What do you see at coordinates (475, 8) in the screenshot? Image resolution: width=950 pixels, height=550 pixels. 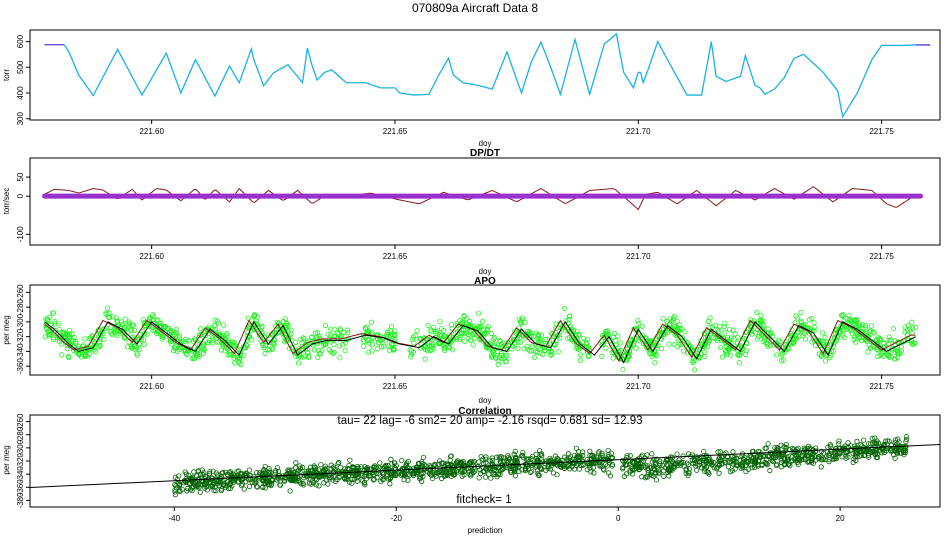 I see `figure-title: 070809a Aircraft Data 8` at bounding box center [475, 8].